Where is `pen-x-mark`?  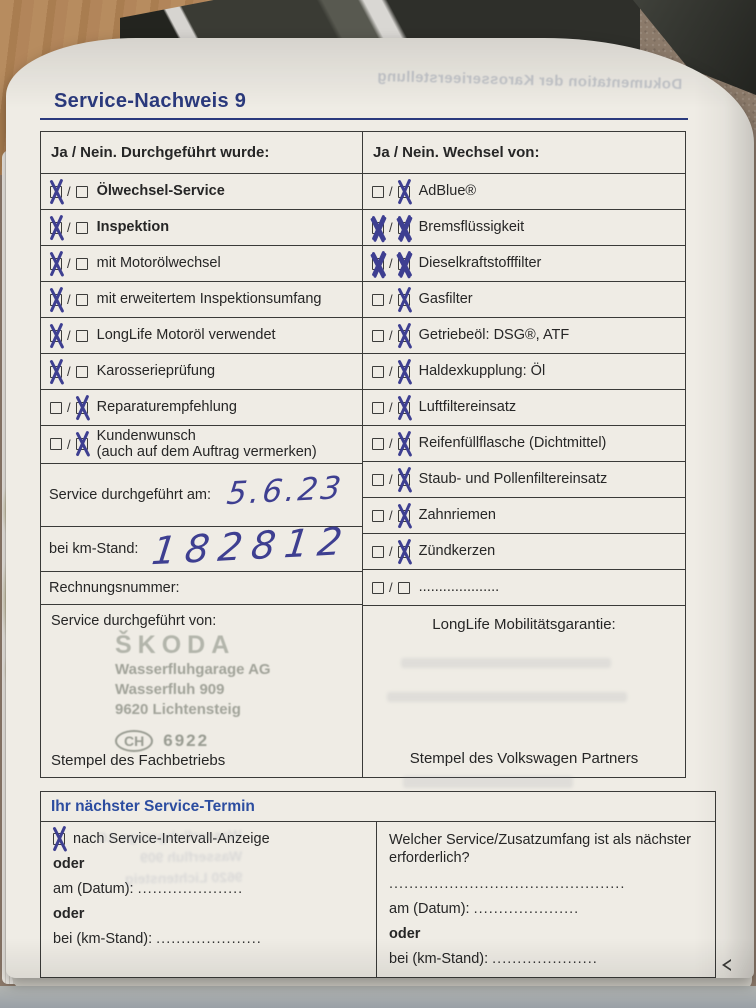 pen-x-mark is located at coordinates (59, 838).